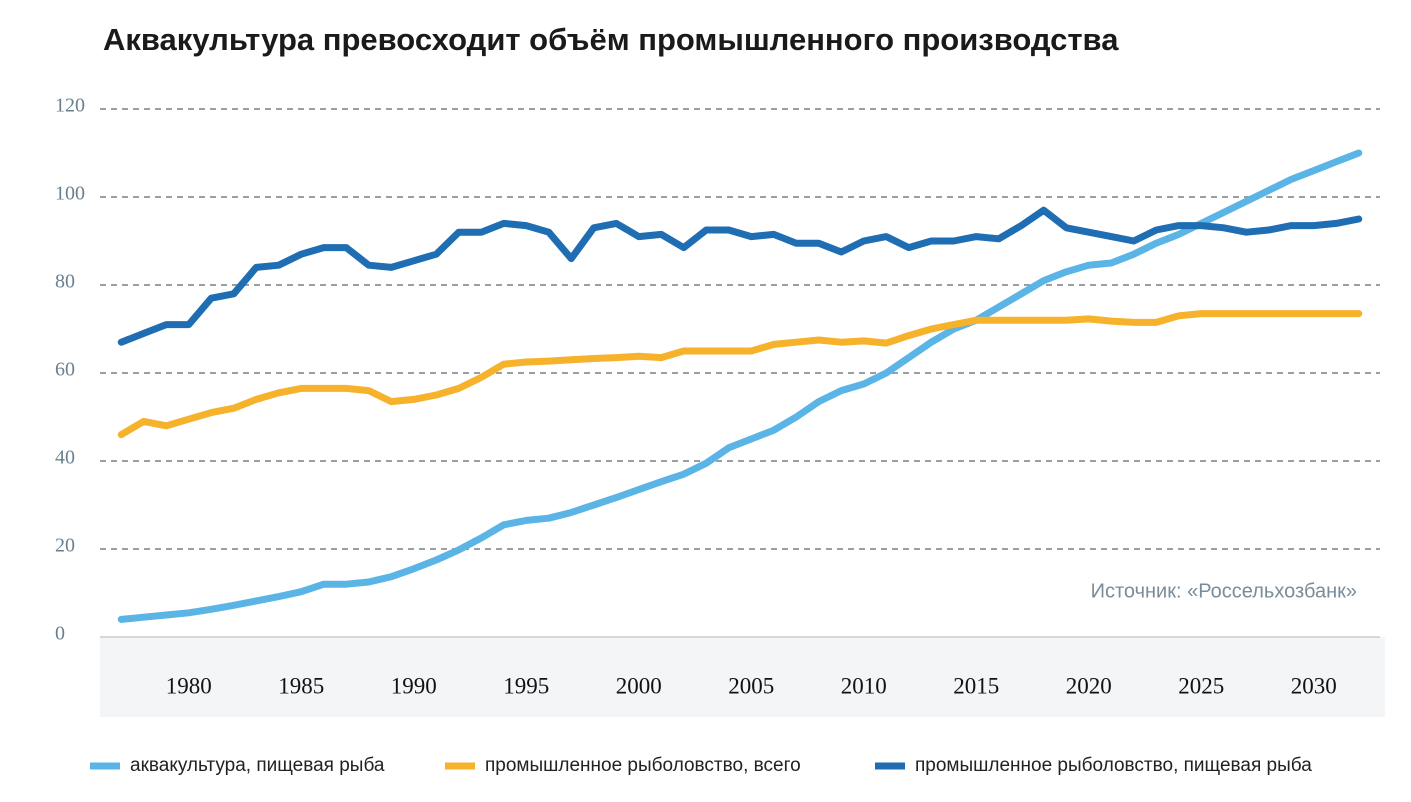 The image size is (1411, 802). I want to click on series-line, so click(740, 374).